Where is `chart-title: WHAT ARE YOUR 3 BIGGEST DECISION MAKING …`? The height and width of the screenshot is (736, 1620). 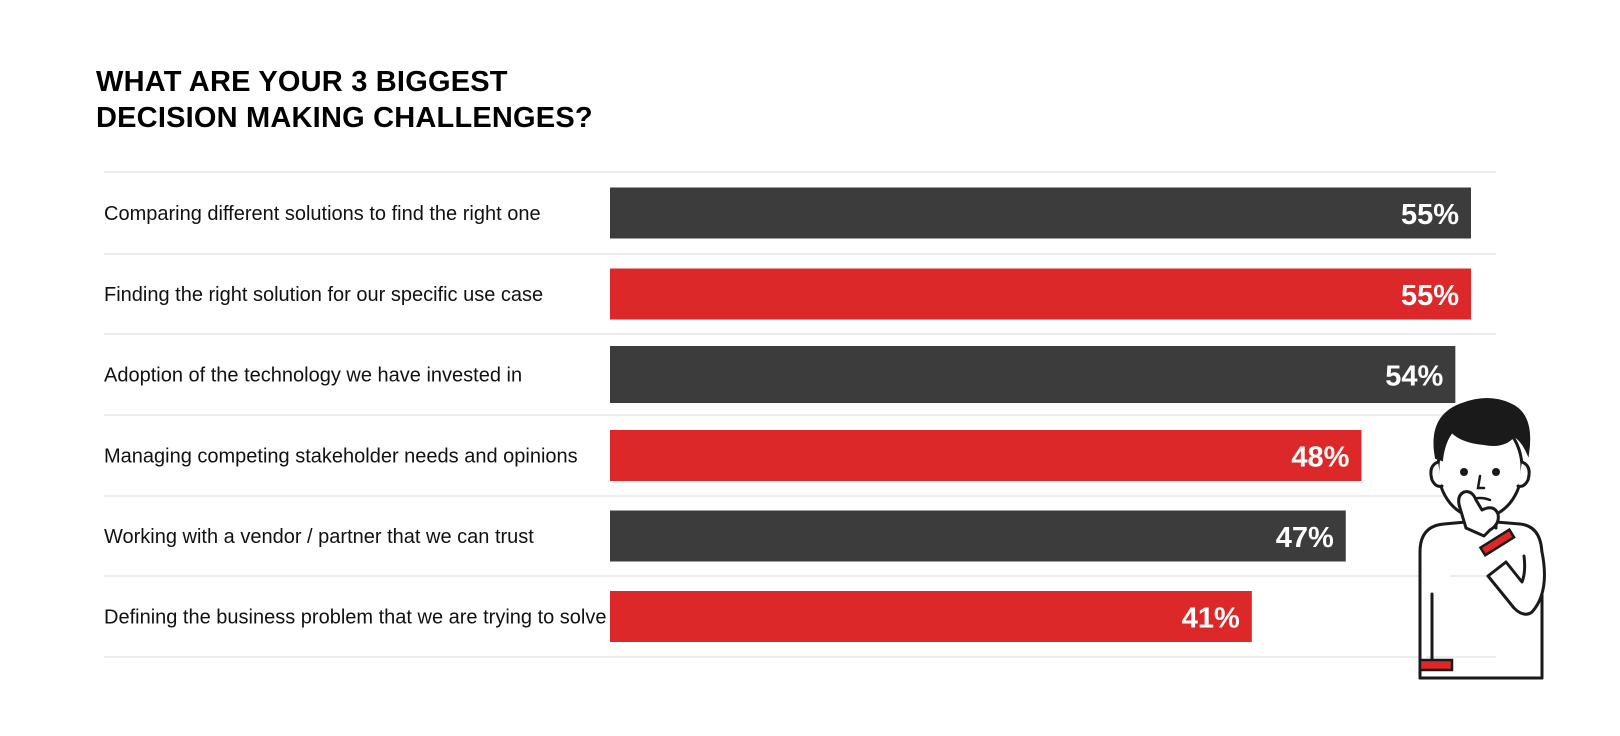
chart-title: WHAT ARE YOUR 3 BIGGEST DECISION MAKING … is located at coordinates (344, 100).